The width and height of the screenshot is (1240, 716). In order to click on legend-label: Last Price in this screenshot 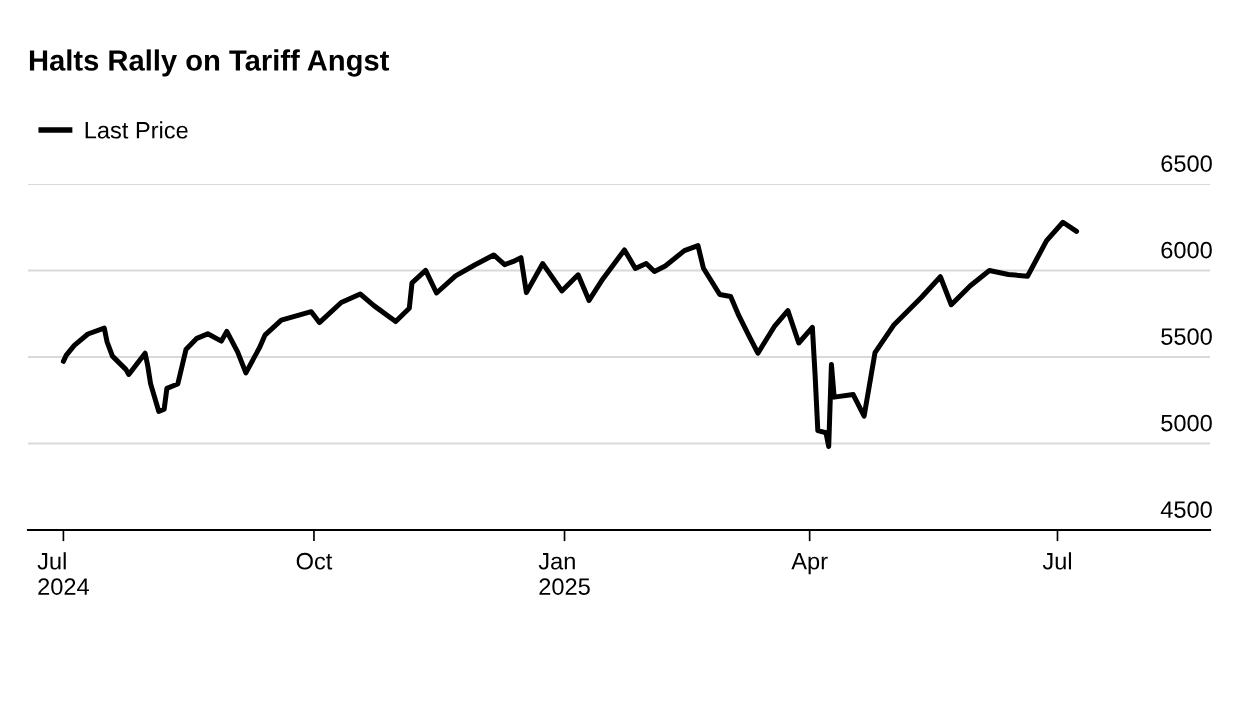, I will do `click(136, 130)`.